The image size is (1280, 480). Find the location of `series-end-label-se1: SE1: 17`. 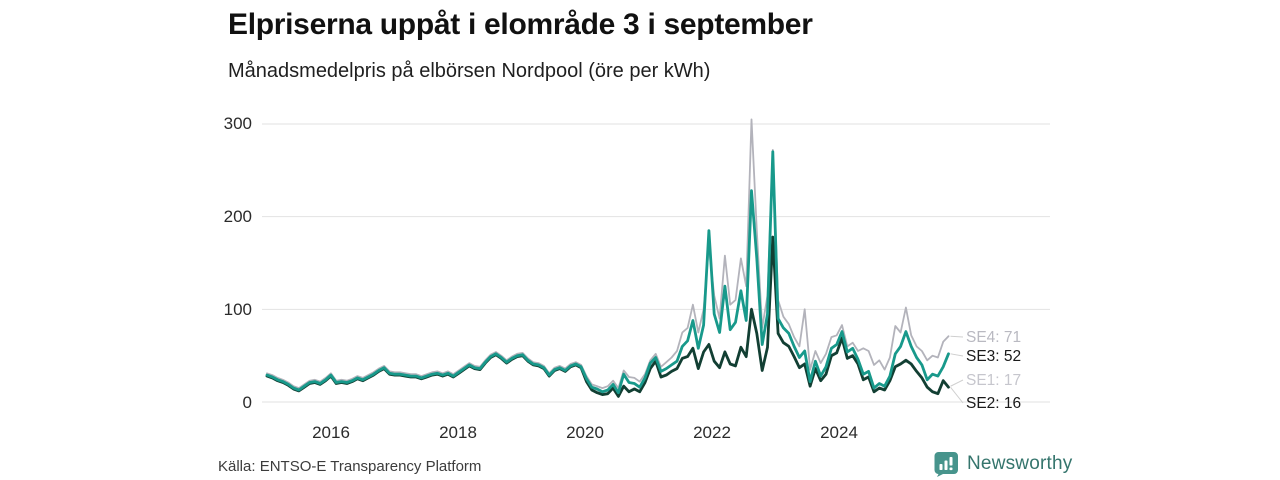

series-end-label-se1: SE1: 17 is located at coordinates (994, 380).